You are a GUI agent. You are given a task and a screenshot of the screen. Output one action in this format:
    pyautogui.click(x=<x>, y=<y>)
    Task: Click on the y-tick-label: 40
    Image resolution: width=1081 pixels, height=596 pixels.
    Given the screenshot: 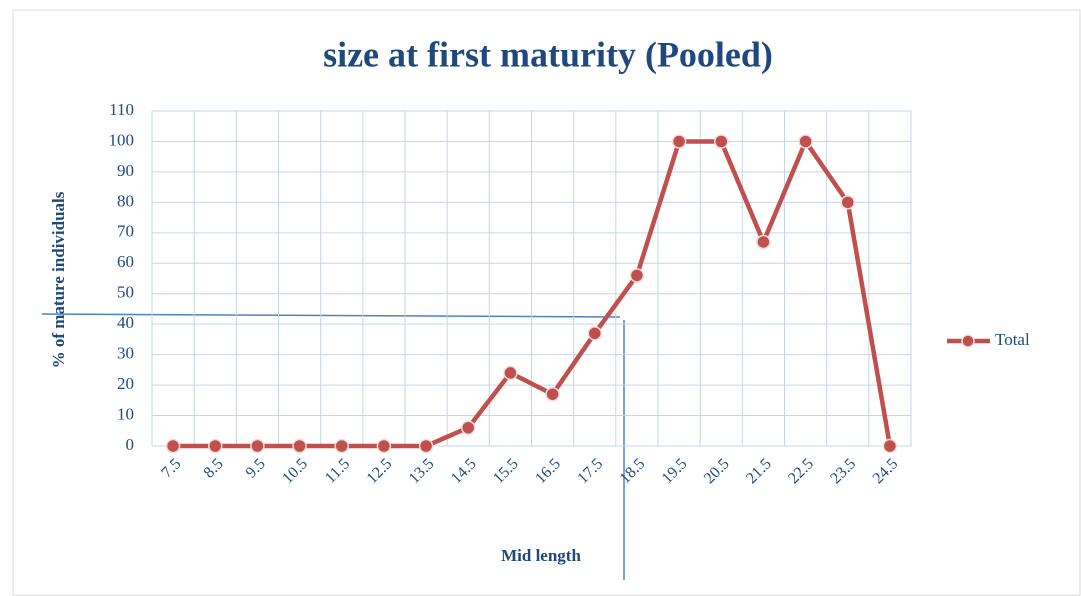 What is the action you would take?
    pyautogui.click(x=125, y=322)
    